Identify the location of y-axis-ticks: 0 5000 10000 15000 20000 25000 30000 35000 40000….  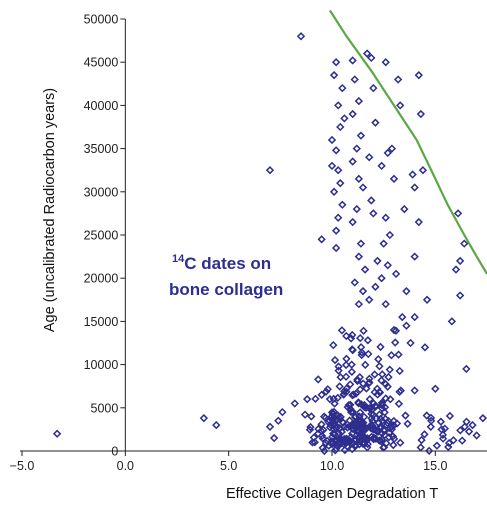
(105, 236).